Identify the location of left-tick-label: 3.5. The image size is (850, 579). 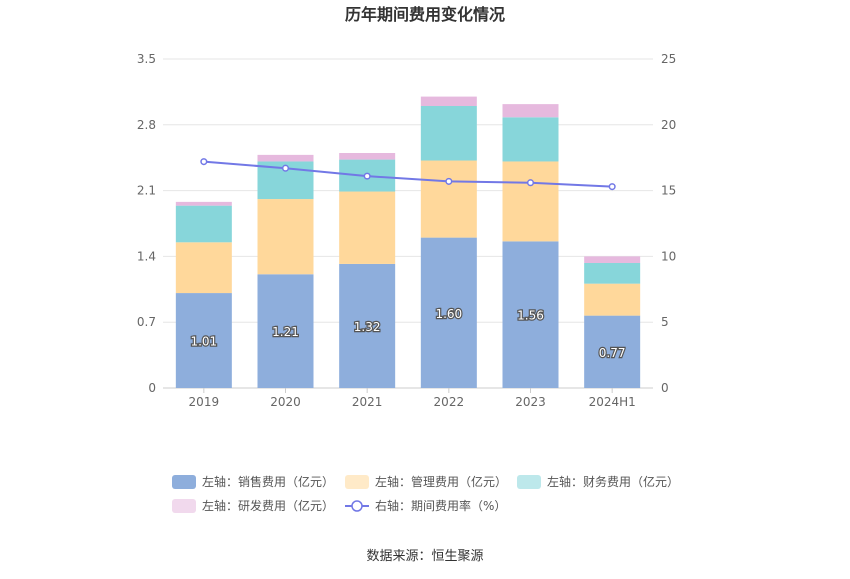
(146, 59).